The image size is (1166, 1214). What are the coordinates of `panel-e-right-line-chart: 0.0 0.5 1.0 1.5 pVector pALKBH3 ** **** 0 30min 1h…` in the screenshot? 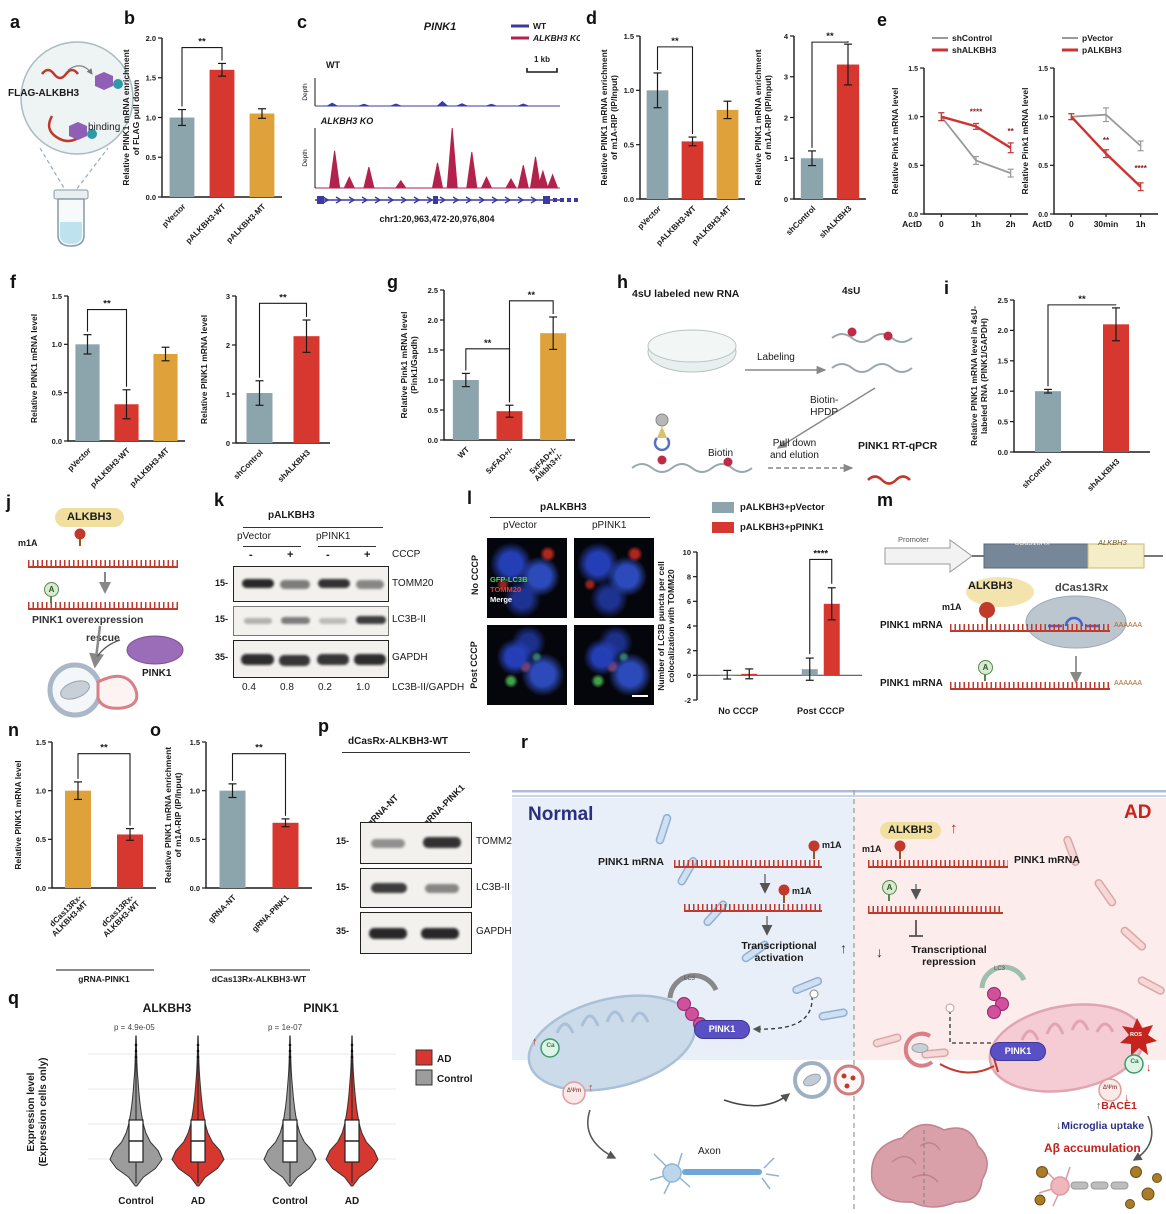 It's located at (1092, 136).